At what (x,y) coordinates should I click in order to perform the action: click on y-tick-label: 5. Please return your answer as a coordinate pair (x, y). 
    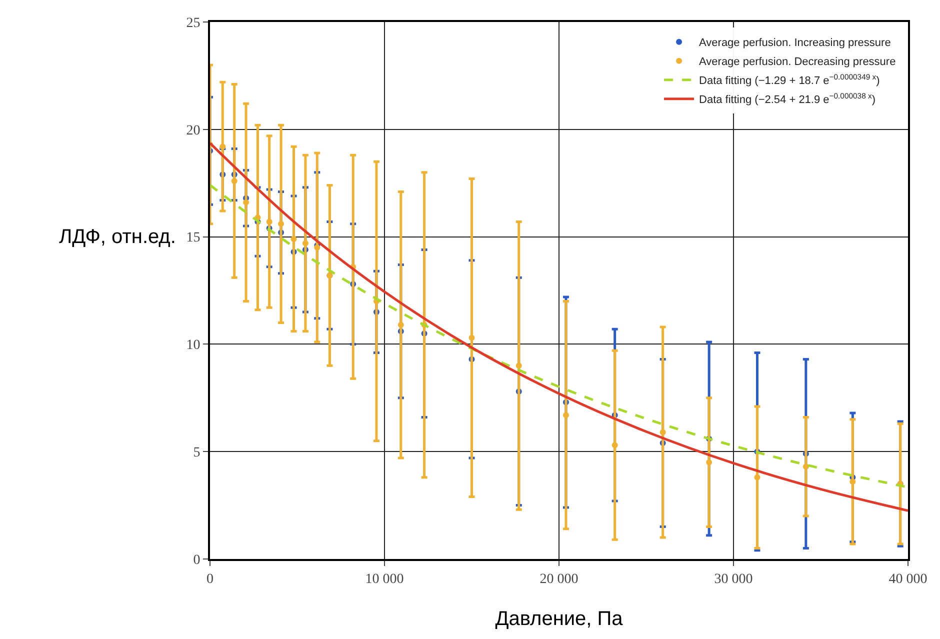
    Looking at the image, I should click on (196, 453).